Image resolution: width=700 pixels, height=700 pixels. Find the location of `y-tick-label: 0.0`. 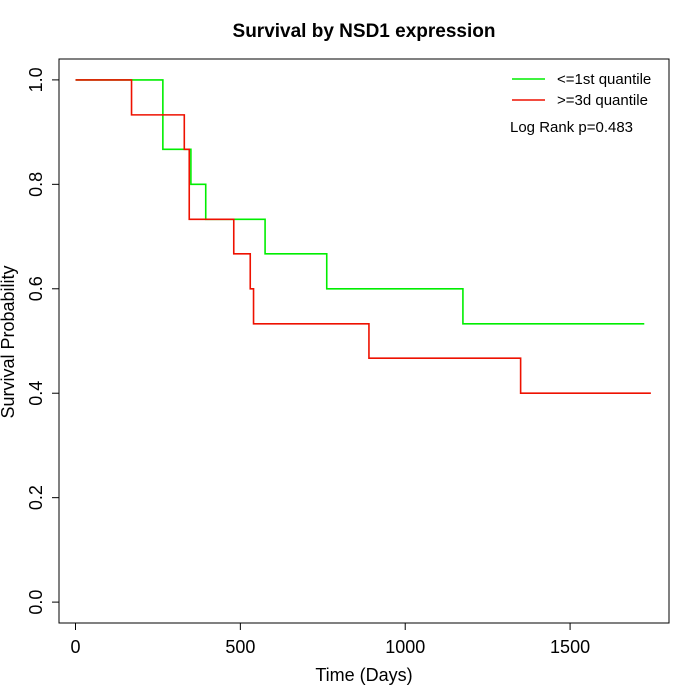

y-tick-label: 0.0 is located at coordinates (36, 602).